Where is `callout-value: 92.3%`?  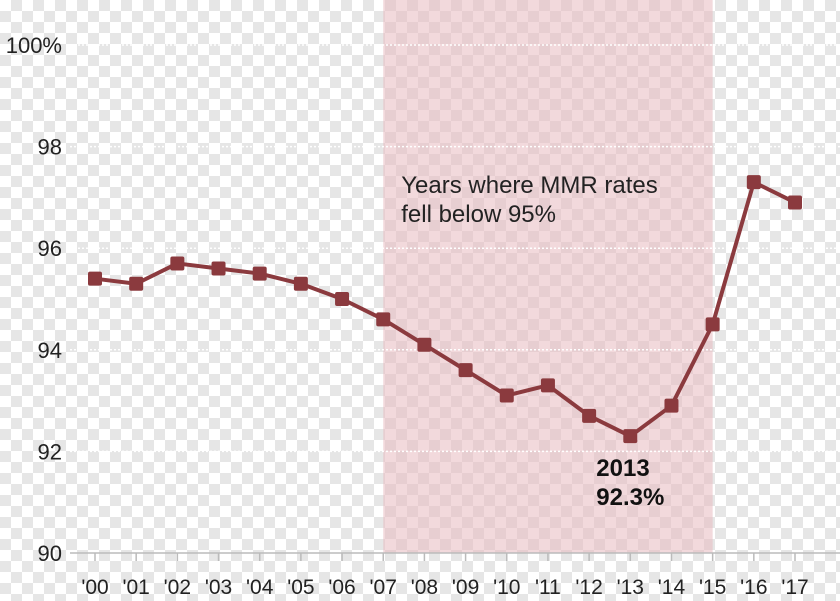
callout-value: 92.3% is located at coordinates (630, 497).